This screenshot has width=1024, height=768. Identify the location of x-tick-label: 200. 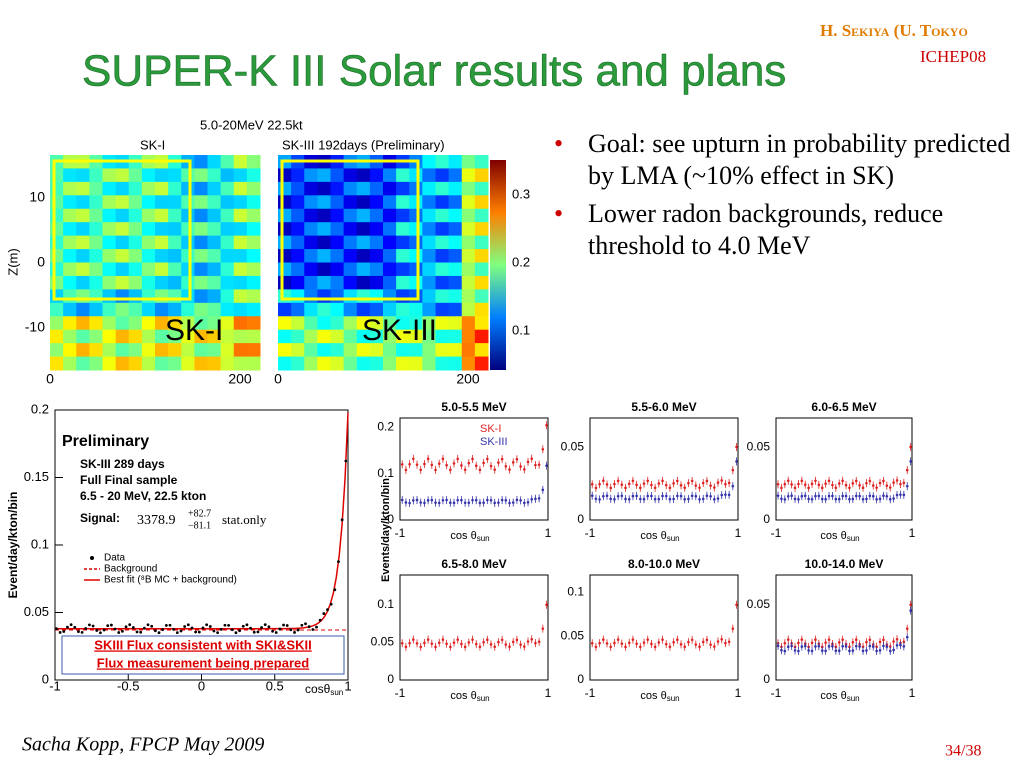
(468, 379).